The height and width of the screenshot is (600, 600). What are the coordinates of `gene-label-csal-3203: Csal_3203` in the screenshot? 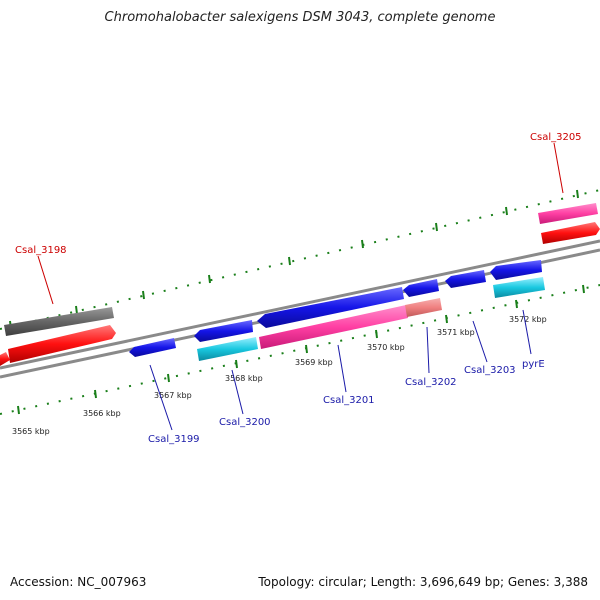 It's located at (490, 370).